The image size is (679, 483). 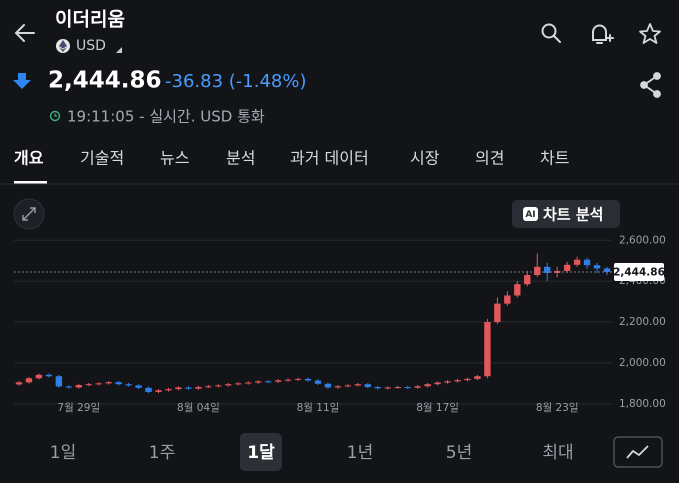 I want to click on search-icon, so click(x=549, y=31).